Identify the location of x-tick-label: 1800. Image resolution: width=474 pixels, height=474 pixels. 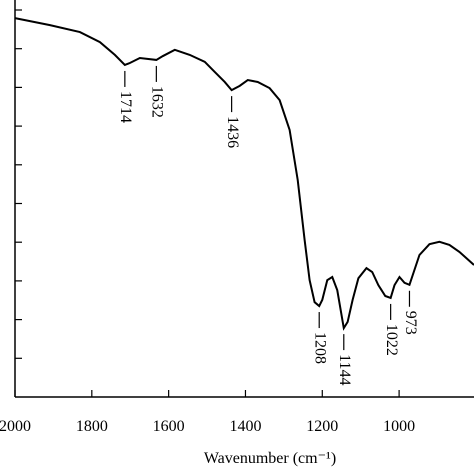
(92, 426).